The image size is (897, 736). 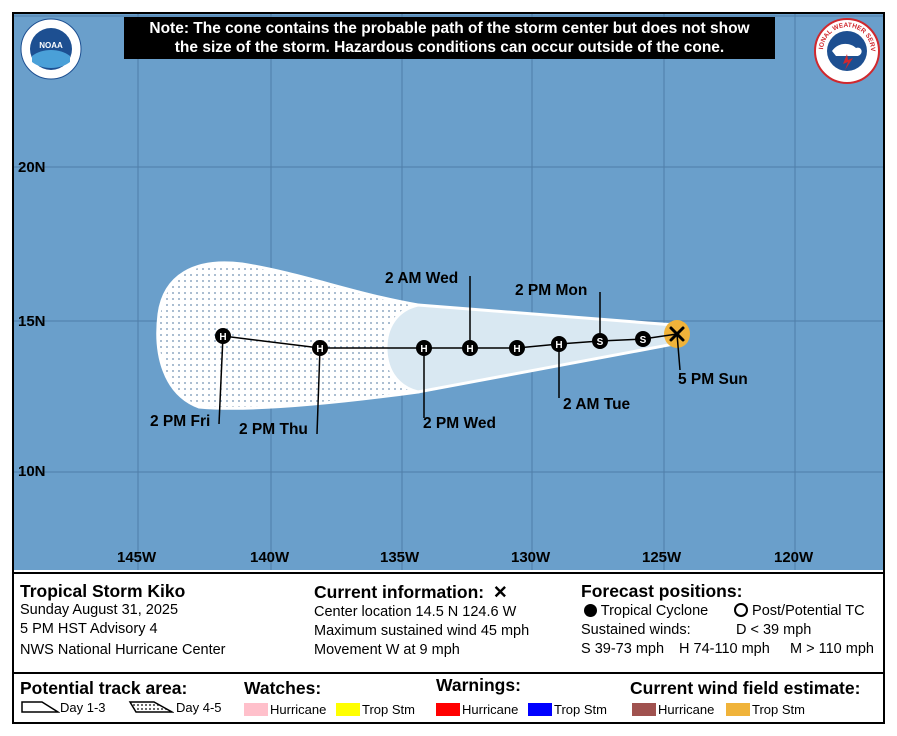 I want to click on current-location: Center location 14.5 N 124.6 W, so click(x=415, y=612).